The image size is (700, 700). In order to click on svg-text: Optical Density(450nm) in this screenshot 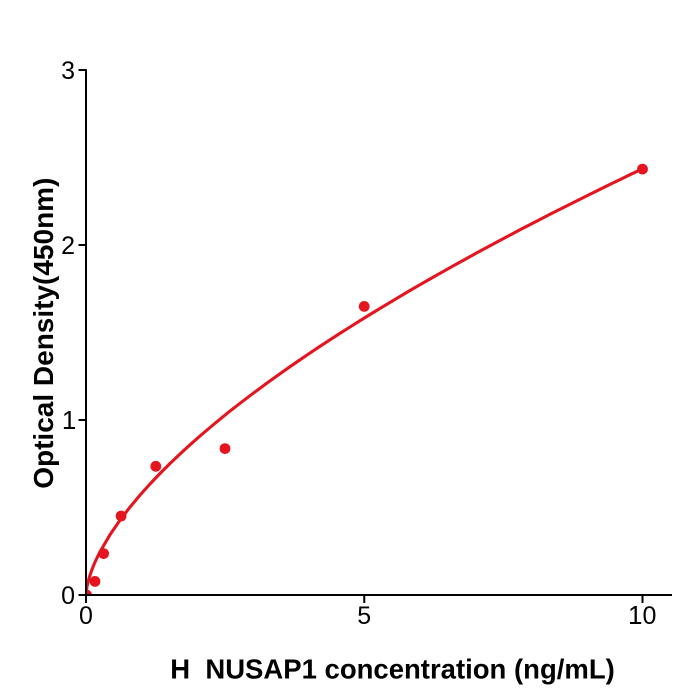, I will do `click(43, 333)`.